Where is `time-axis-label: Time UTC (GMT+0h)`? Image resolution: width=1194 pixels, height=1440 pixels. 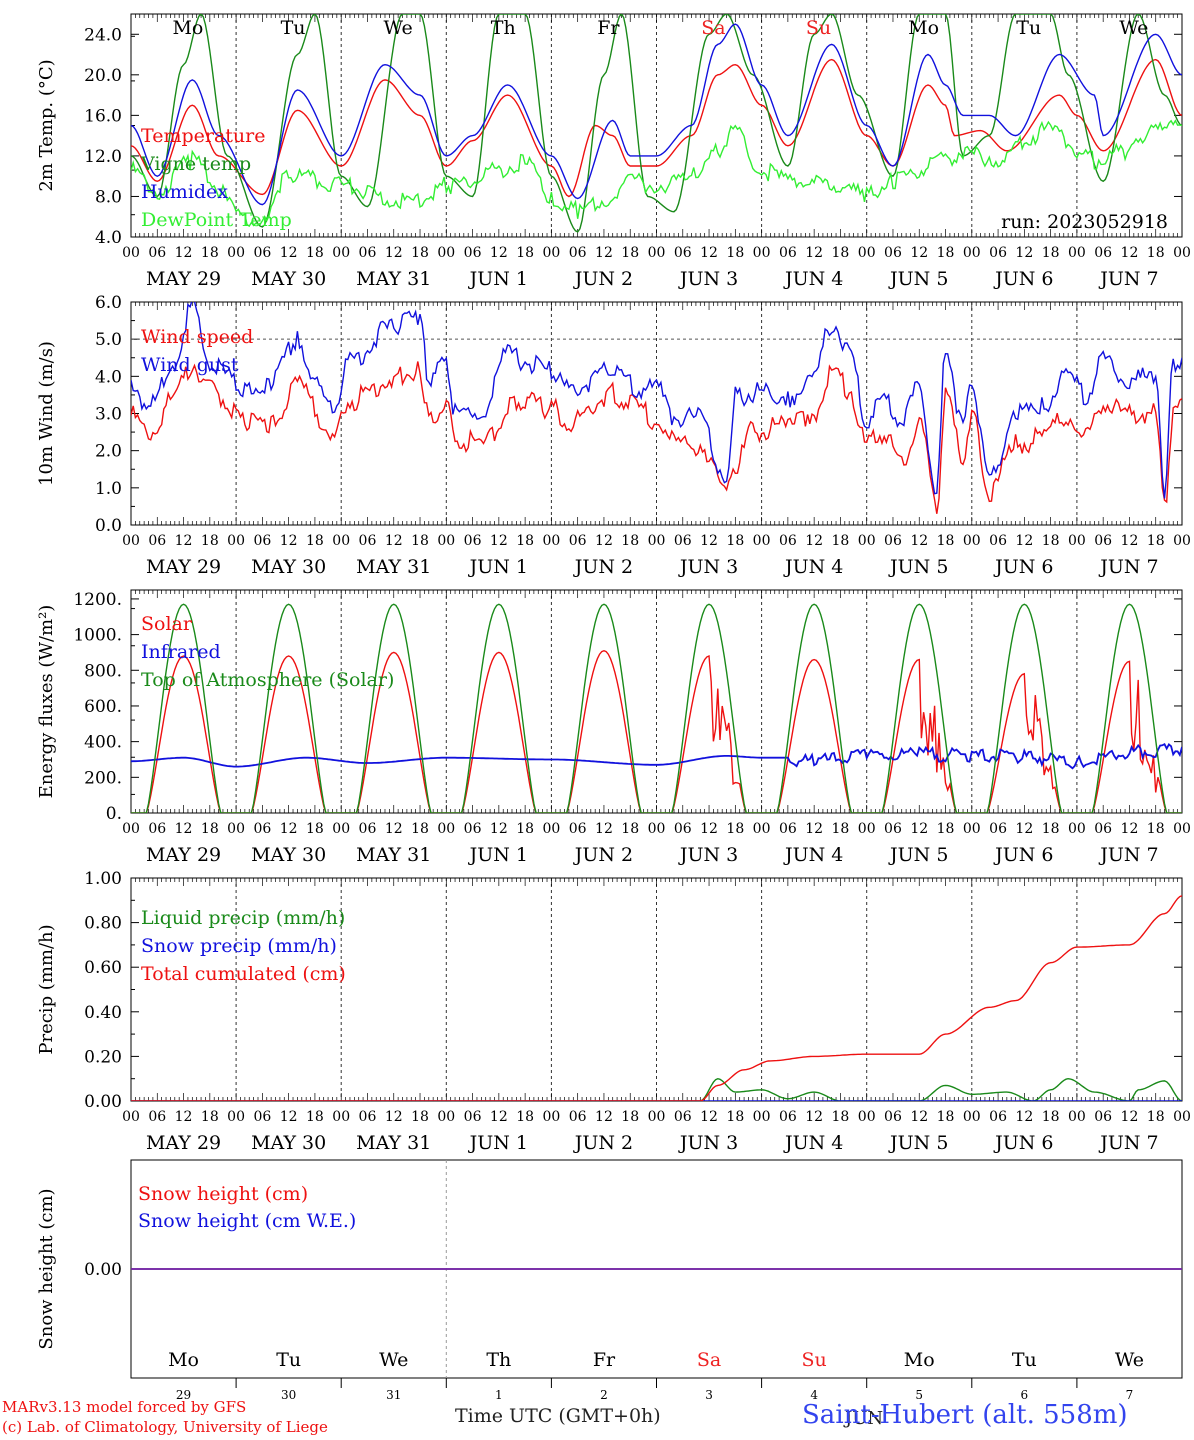 time-axis-label: Time UTC (GMT+0h) is located at coordinates (558, 1416).